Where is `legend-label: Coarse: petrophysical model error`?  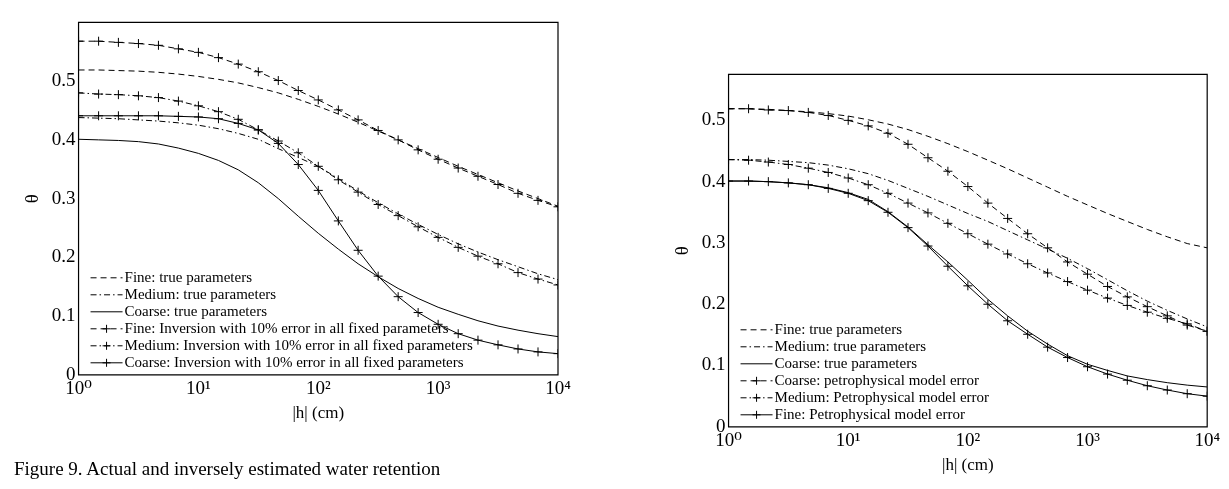
legend-label: Coarse: petrophysical model error is located at coordinates (877, 379).